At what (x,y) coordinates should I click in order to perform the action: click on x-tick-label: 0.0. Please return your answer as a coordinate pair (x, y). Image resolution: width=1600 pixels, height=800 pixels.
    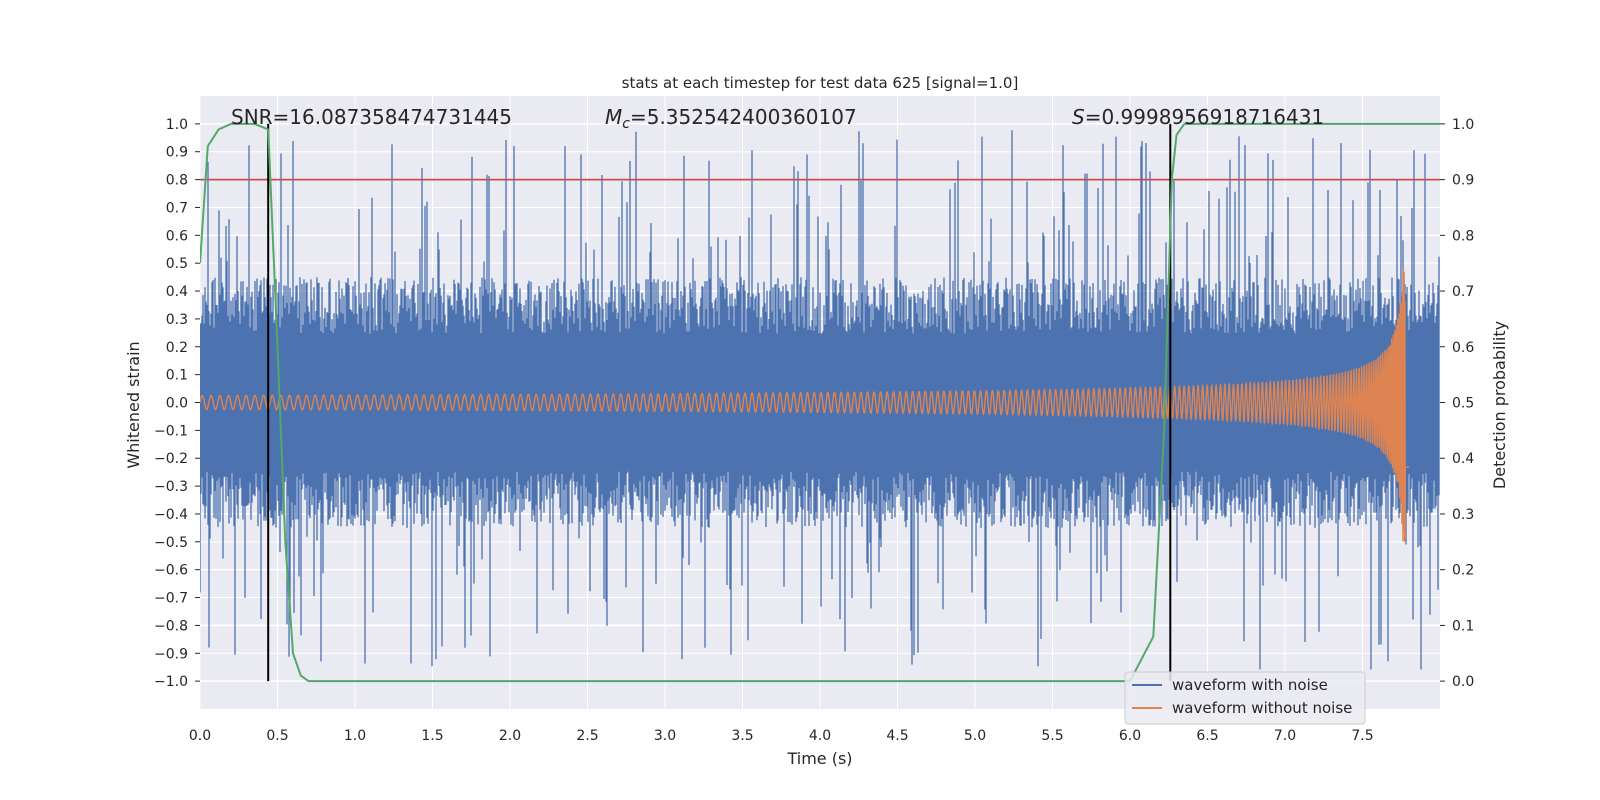
    Looking at the image, I should click on (200, 736).